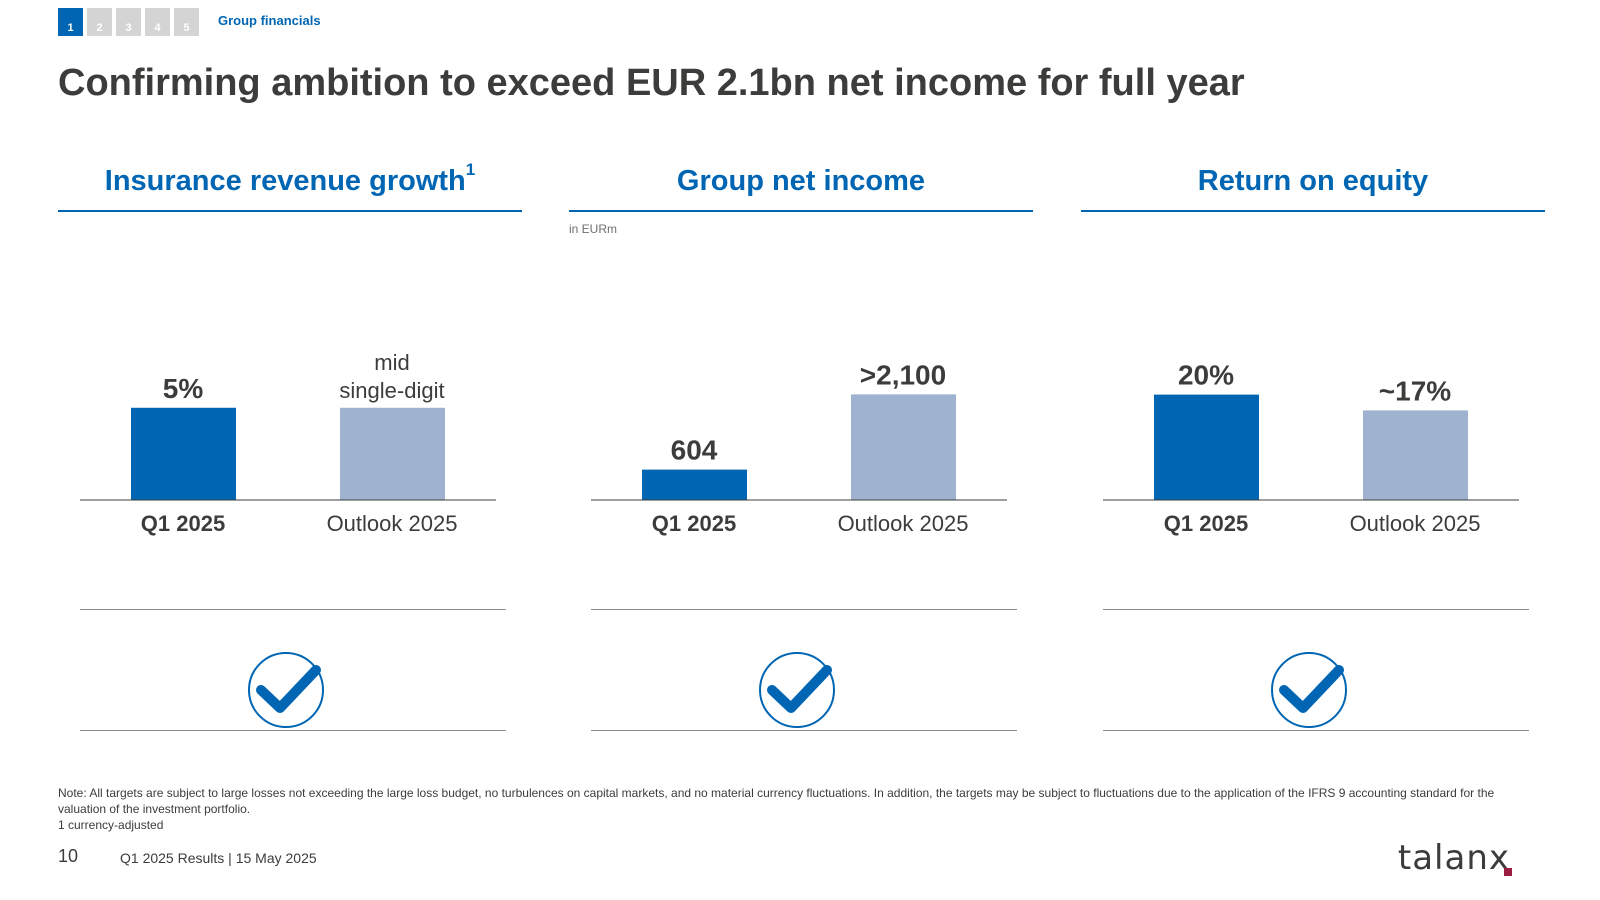 Image resolution: width=1600 pixels, height=900 pixels. What do you see at coordinates (801, 181) in the screenshot?
I see `panel-heading-text: Group net income` at bounding box center [801, 181].